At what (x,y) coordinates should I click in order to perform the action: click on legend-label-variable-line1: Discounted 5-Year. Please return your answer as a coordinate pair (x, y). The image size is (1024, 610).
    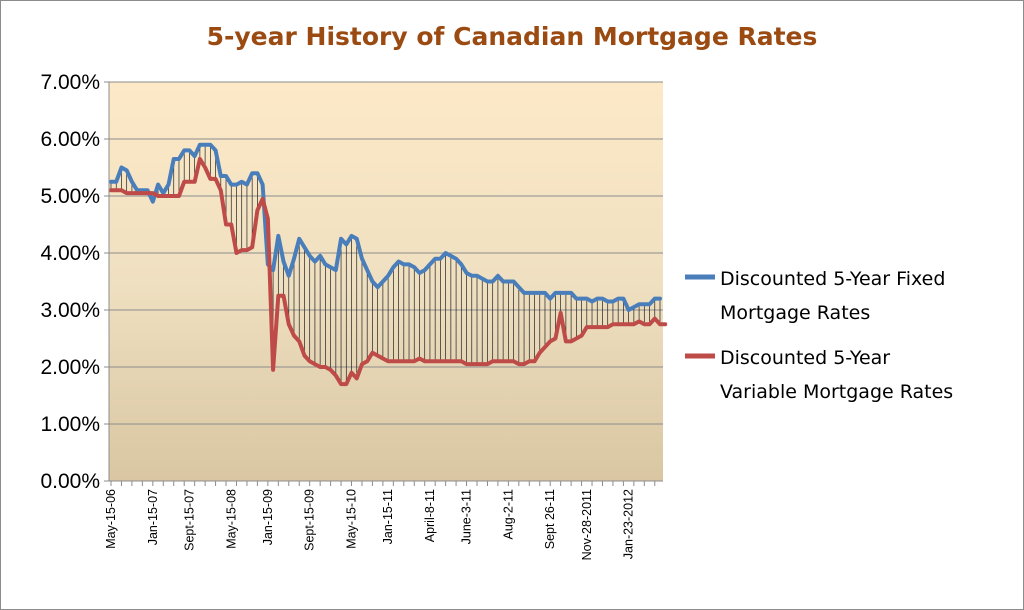
    Looking at the image, I should click on (805, 358).